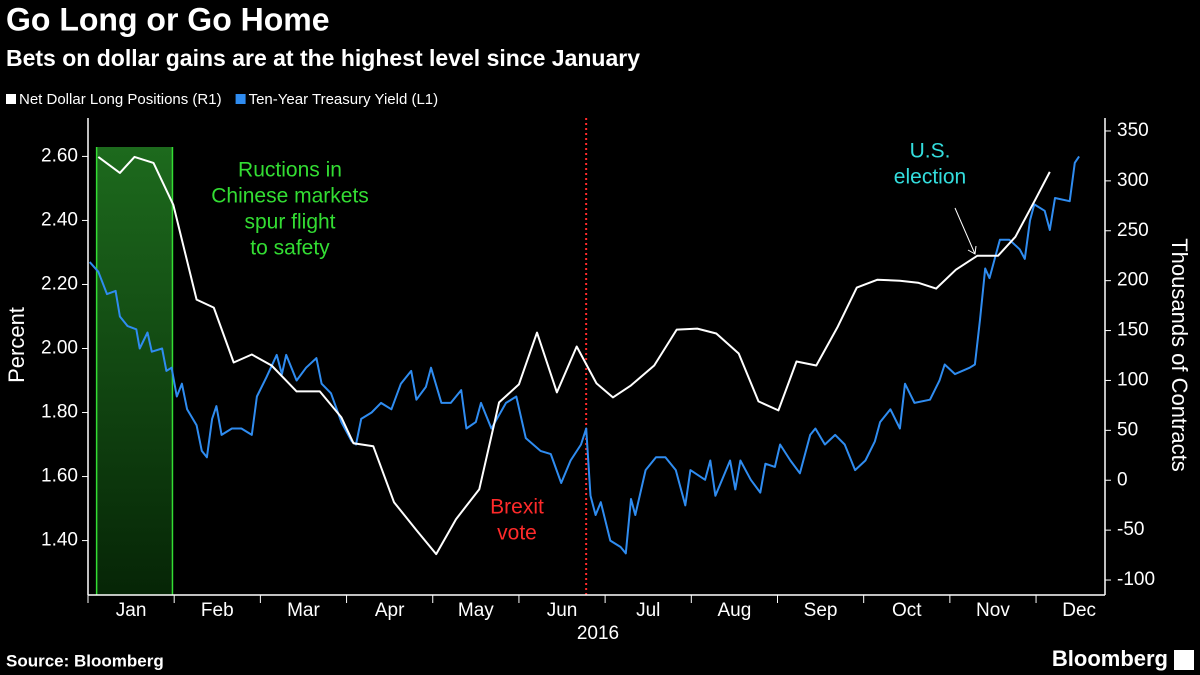  What do you see at coordinates (290, 196) in the screenshot?
I see `annotation: Chinese markets` at bounding box center [290, 196].